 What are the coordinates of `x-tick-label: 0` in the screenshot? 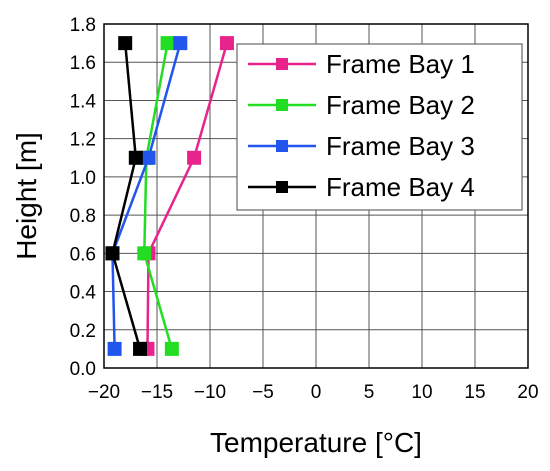 It's located at (316, 392).